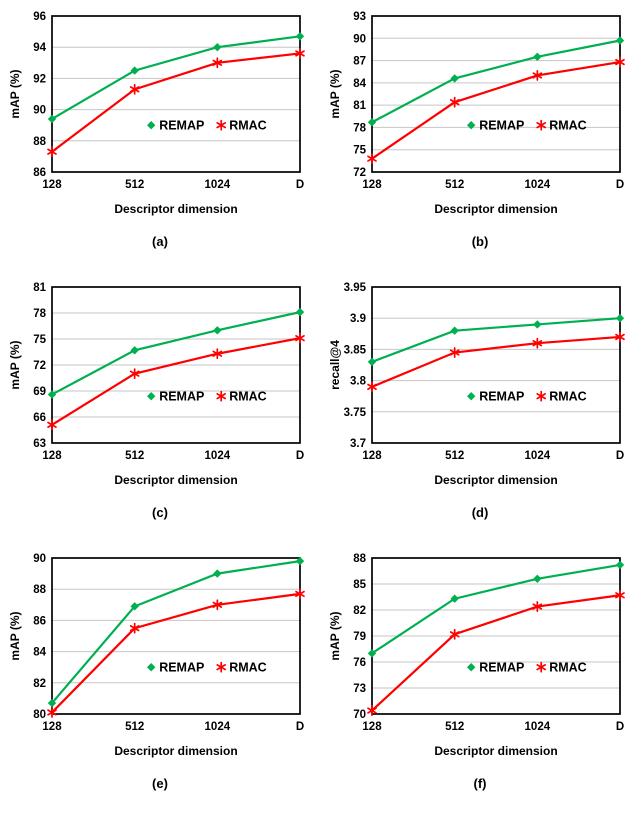 The image size is (640, 815). I want to click on chart-caption-a: (a), so click(160, 241).